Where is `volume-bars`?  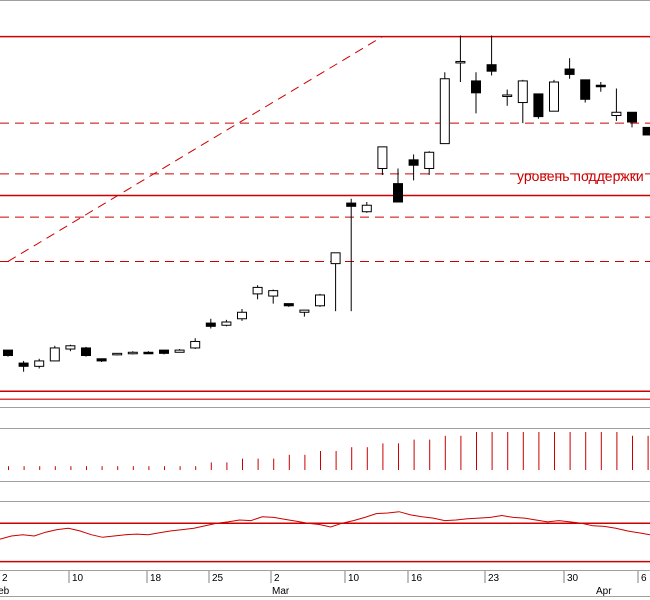
volume-bars is located at coordinates (328, 451).